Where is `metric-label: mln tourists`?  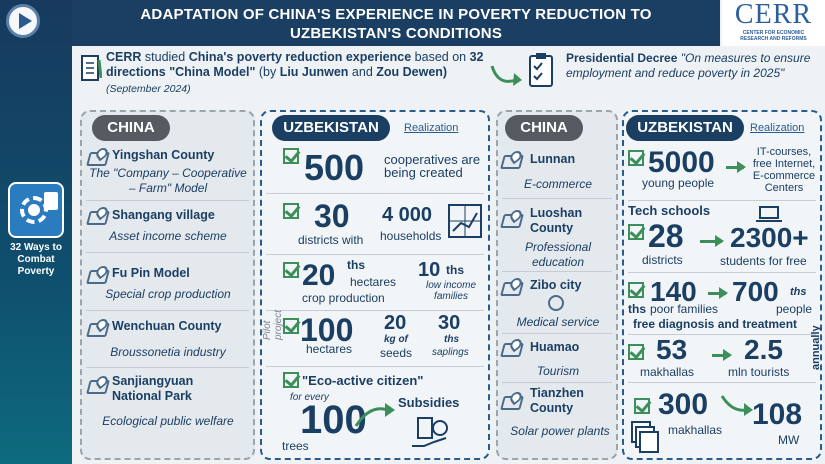
metric-label: mln tourists is located at coordinates (759, 372).